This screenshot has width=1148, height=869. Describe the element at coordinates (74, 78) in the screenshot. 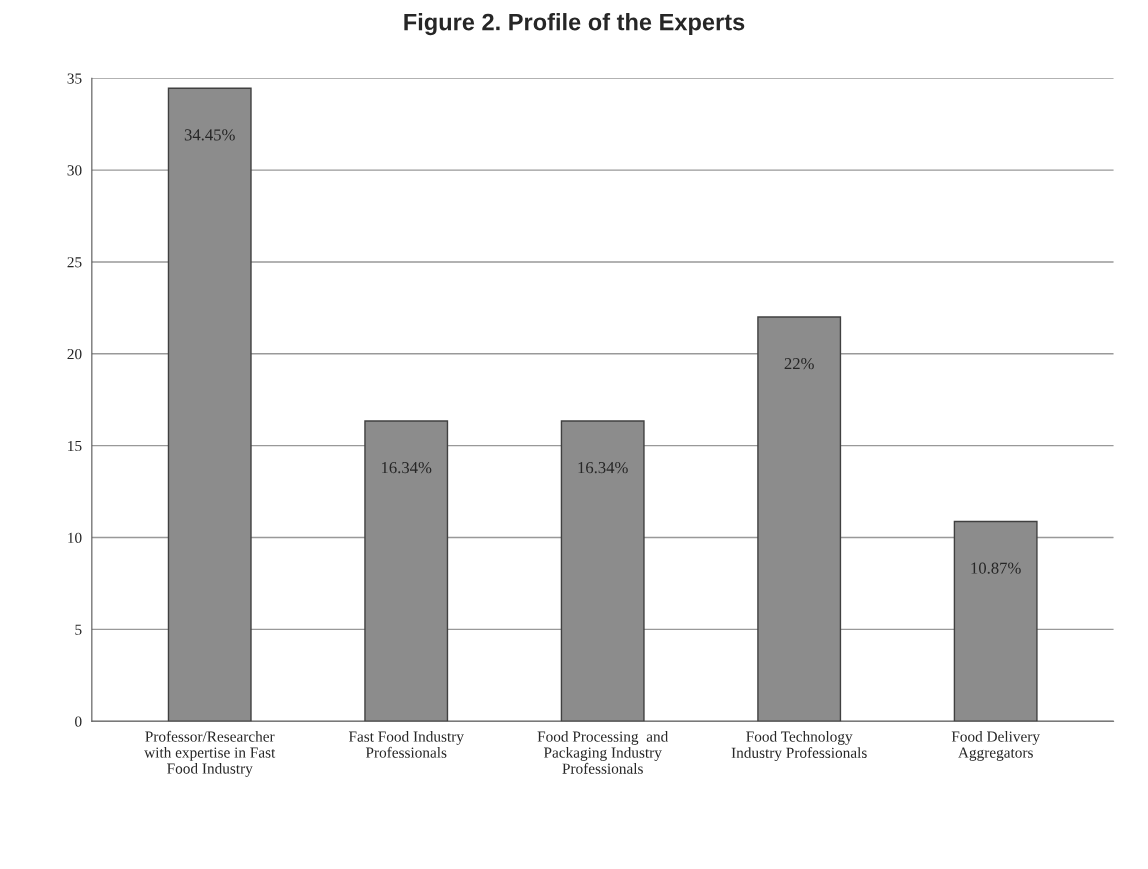

I see `y-tick-label: 35` at that location.